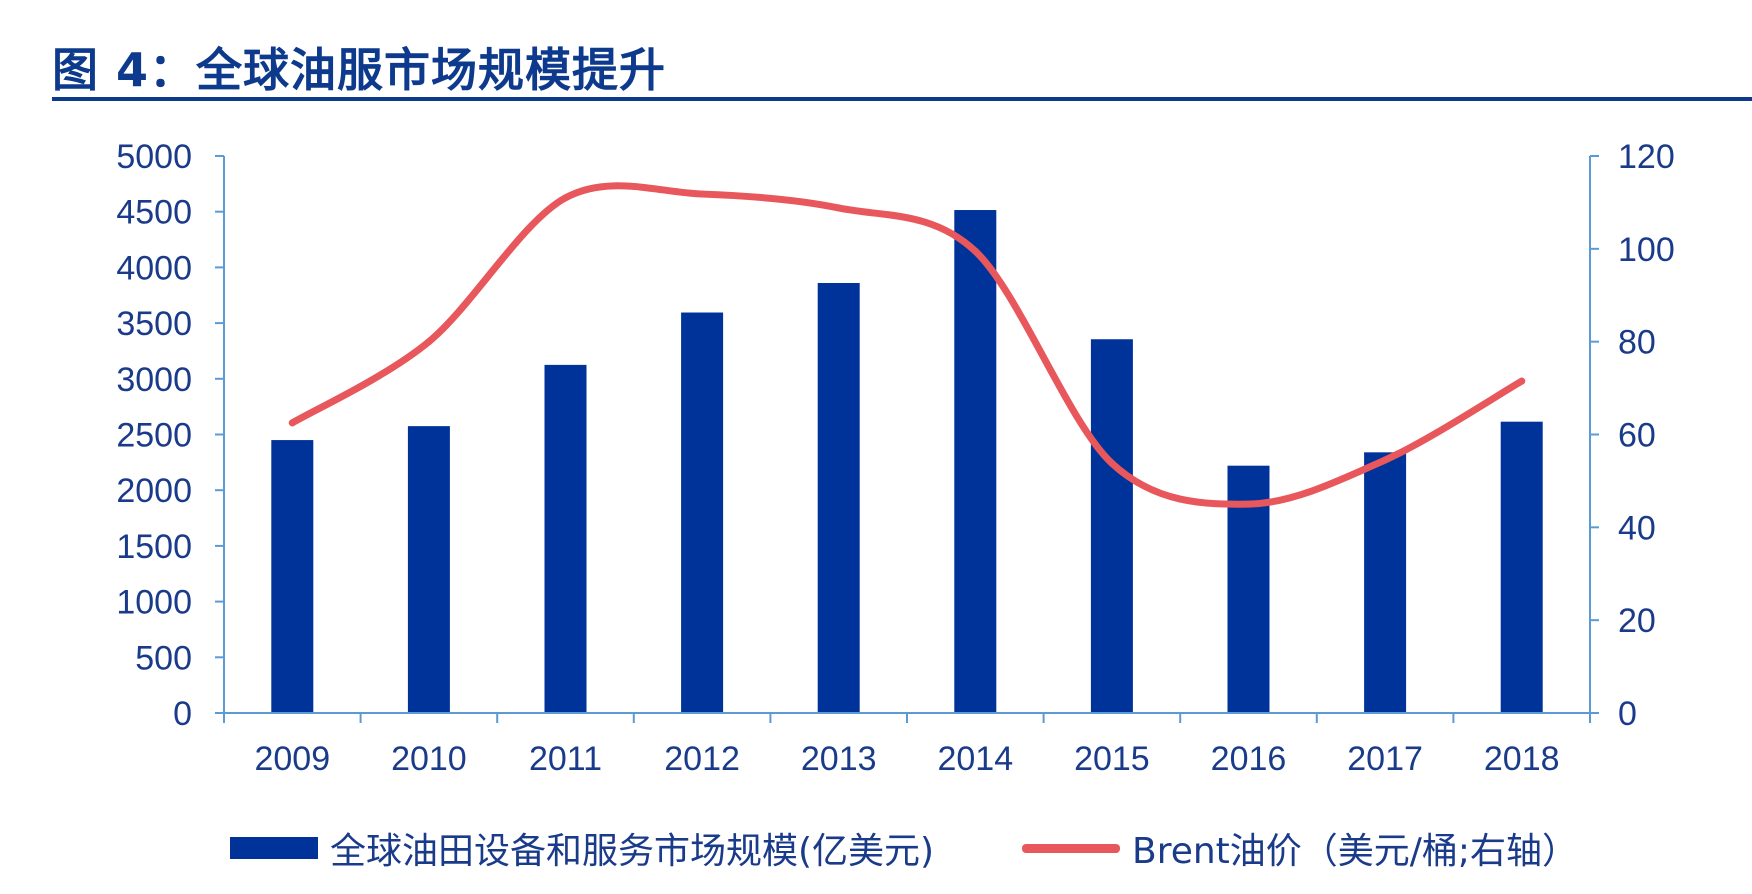 The height and width of the screenshot is (894, 1752). I want to click on y-right-tick-label: 0, so click(1627, 714).